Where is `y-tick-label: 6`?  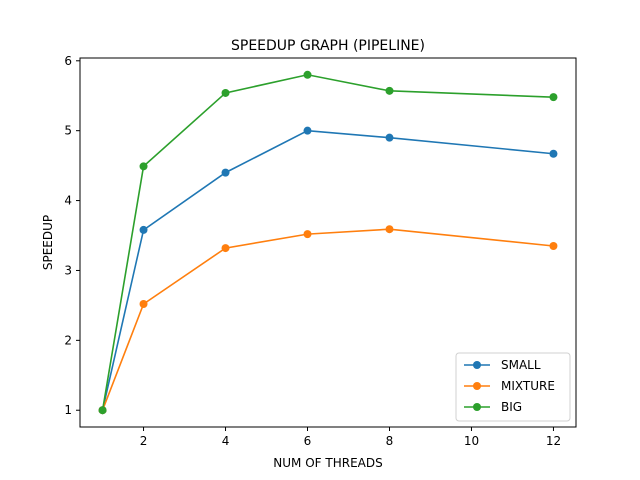 y-tick-label: 6 is located at coordinates (68, 61).